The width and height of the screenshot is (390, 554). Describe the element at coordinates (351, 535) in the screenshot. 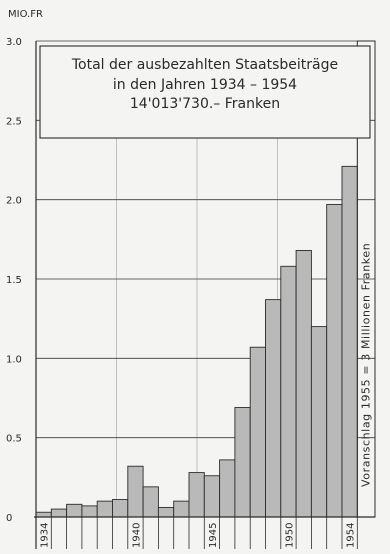

I see `x-tick-label-1954: 1954` at that location.